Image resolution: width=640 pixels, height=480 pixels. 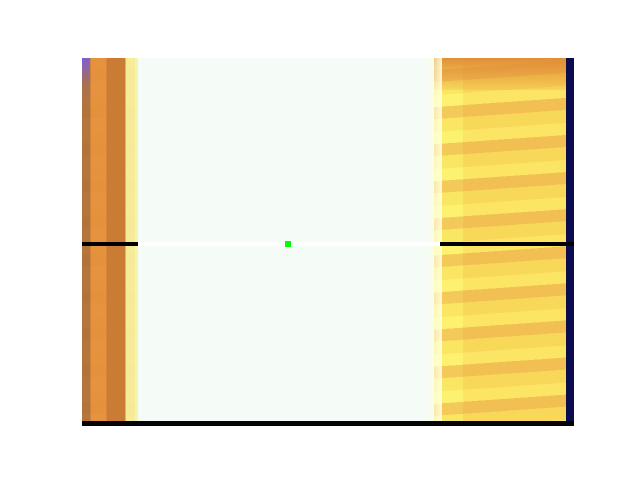 I want to click on green-cursor-dot, so click(x=288, y=244).